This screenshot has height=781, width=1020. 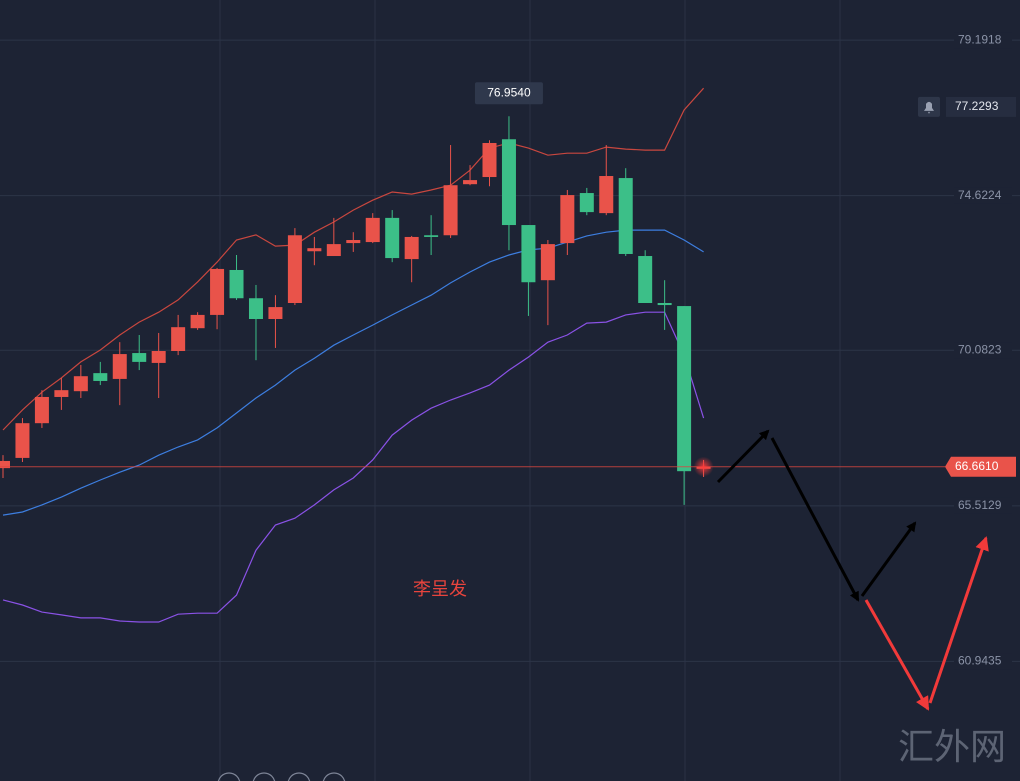 What do you see at coordinates (980, 39) in the screenshot?
I see `y-tick-label: 79.1918` at bounding box center [980, 39].